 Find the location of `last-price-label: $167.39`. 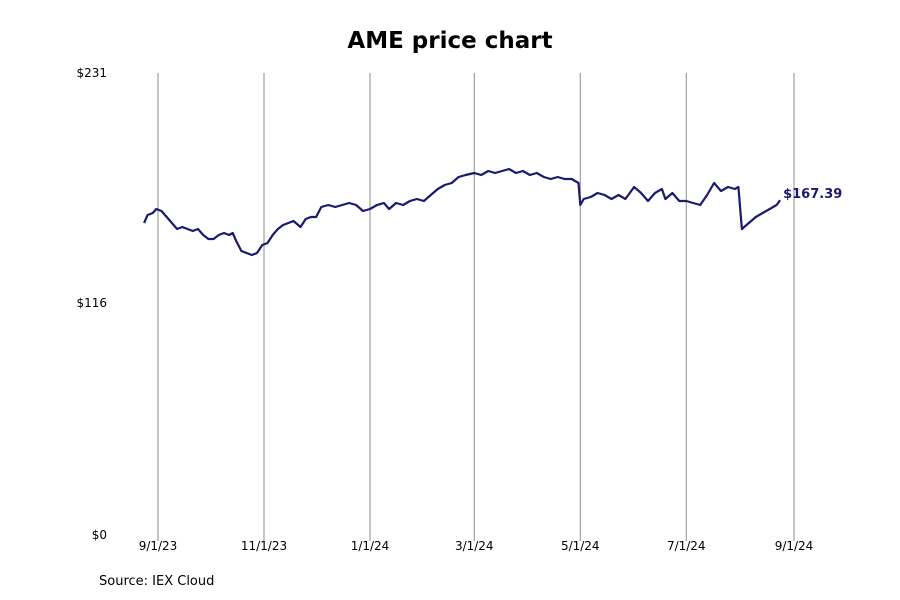

last-price-label: $167.39 is located at coordinates (812, 194).